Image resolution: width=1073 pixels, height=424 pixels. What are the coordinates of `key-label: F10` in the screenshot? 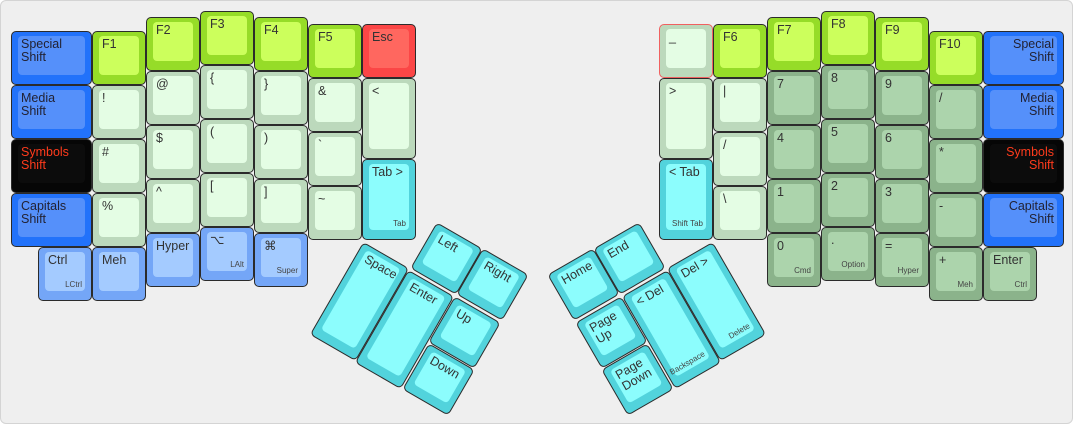 It's located at (950, 44).